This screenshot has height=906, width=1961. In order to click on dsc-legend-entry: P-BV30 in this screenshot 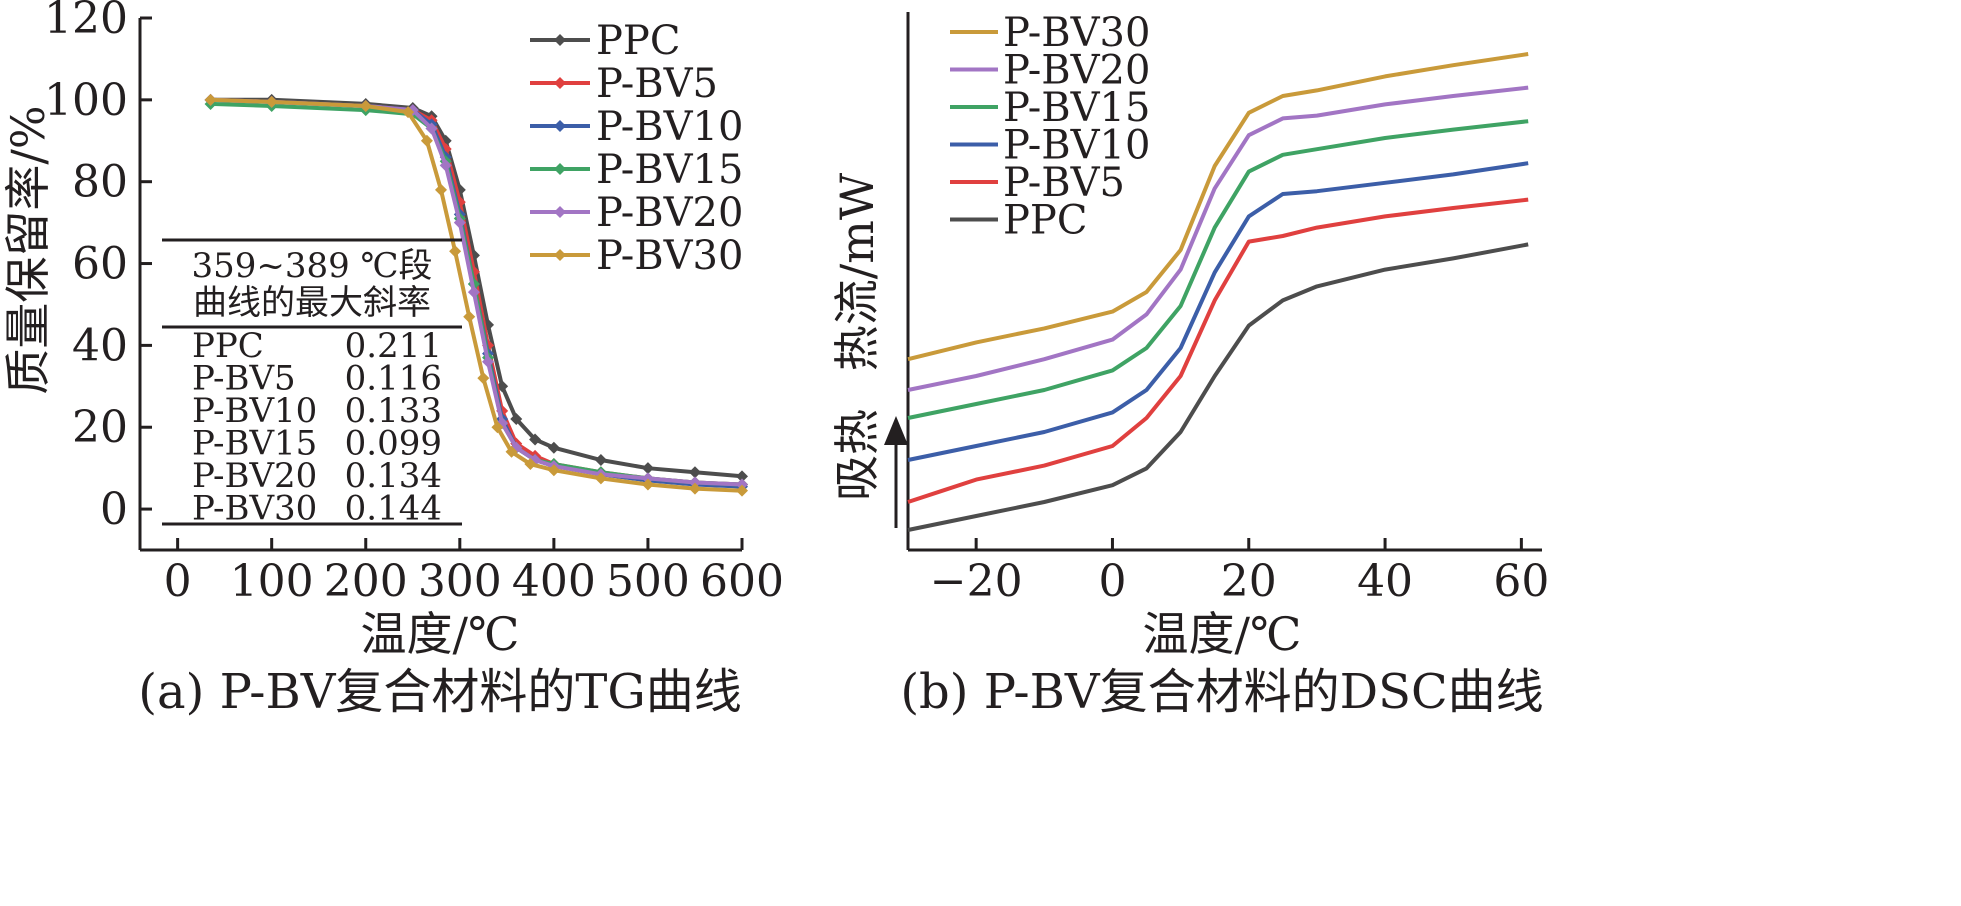, I will do `click(1050, 33)`.